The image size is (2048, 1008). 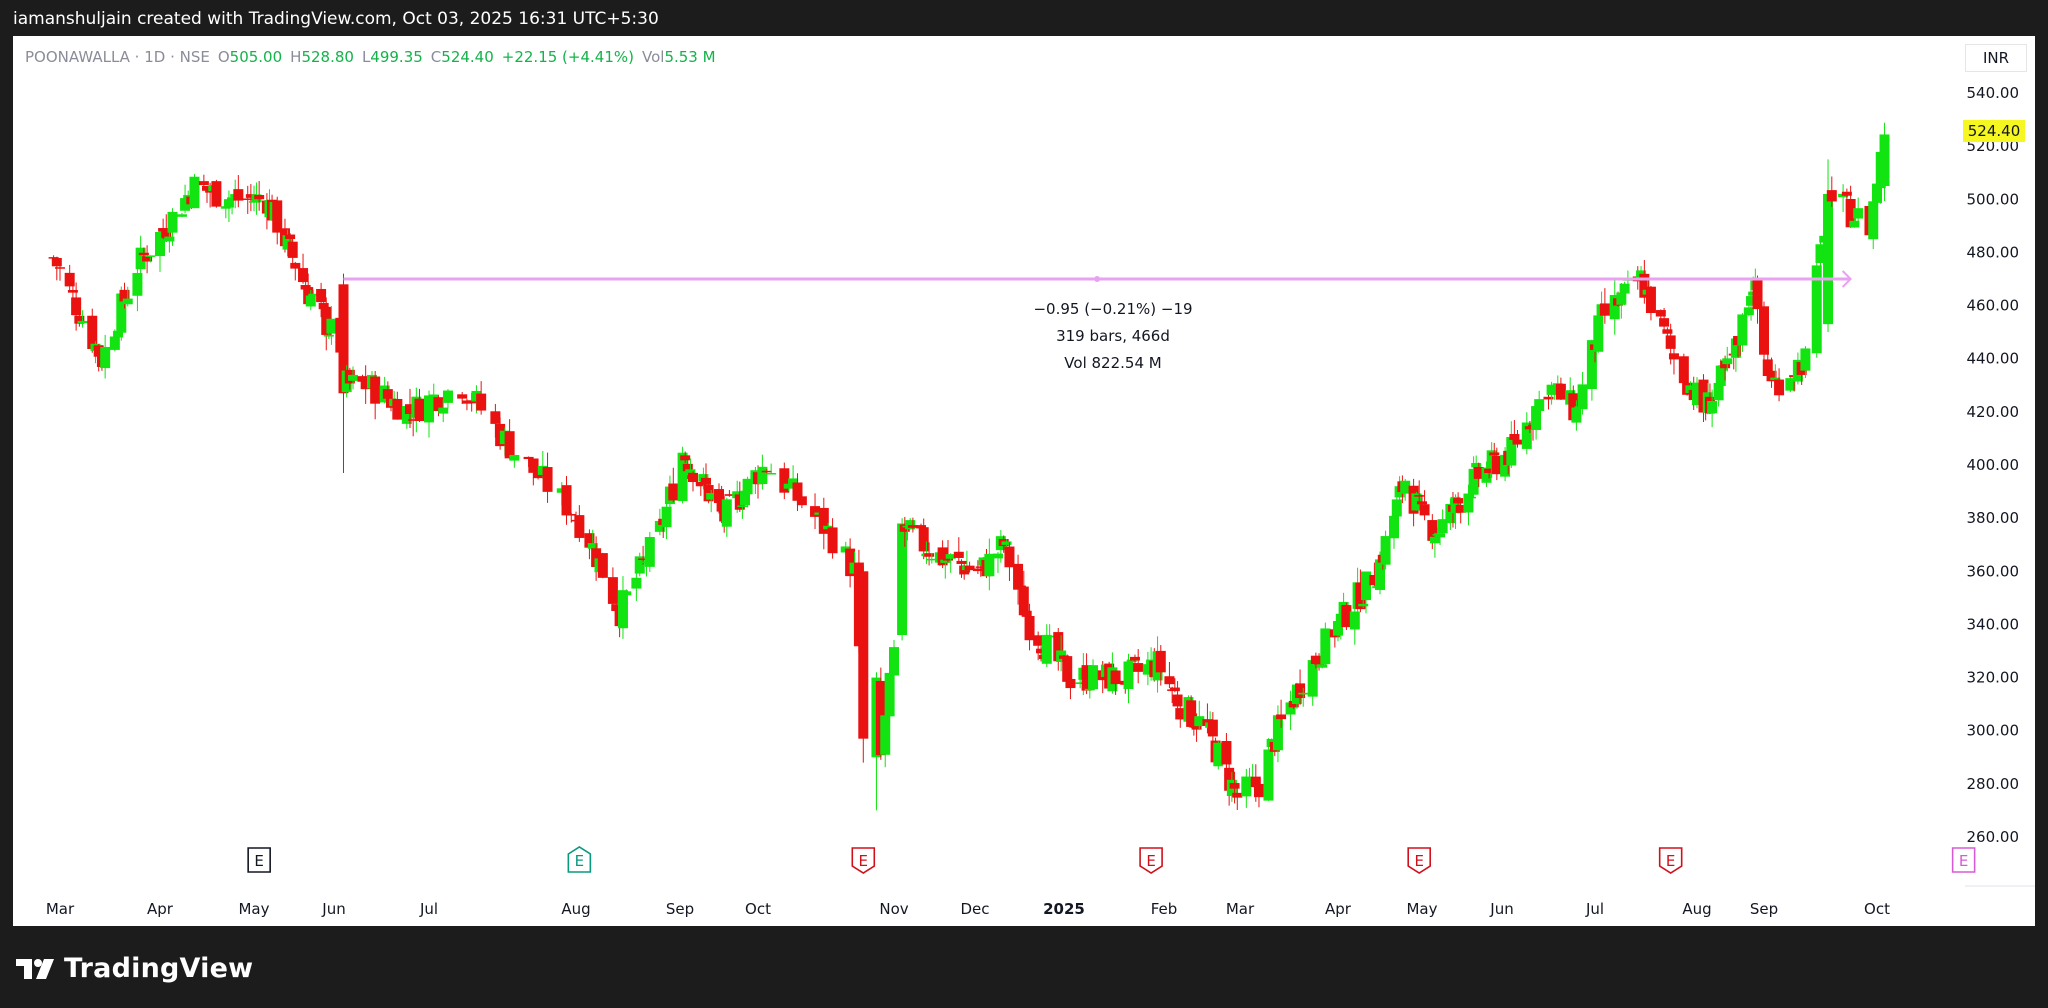 I want to click on measure-midpoint-handle, so click(x=1097, y=279).